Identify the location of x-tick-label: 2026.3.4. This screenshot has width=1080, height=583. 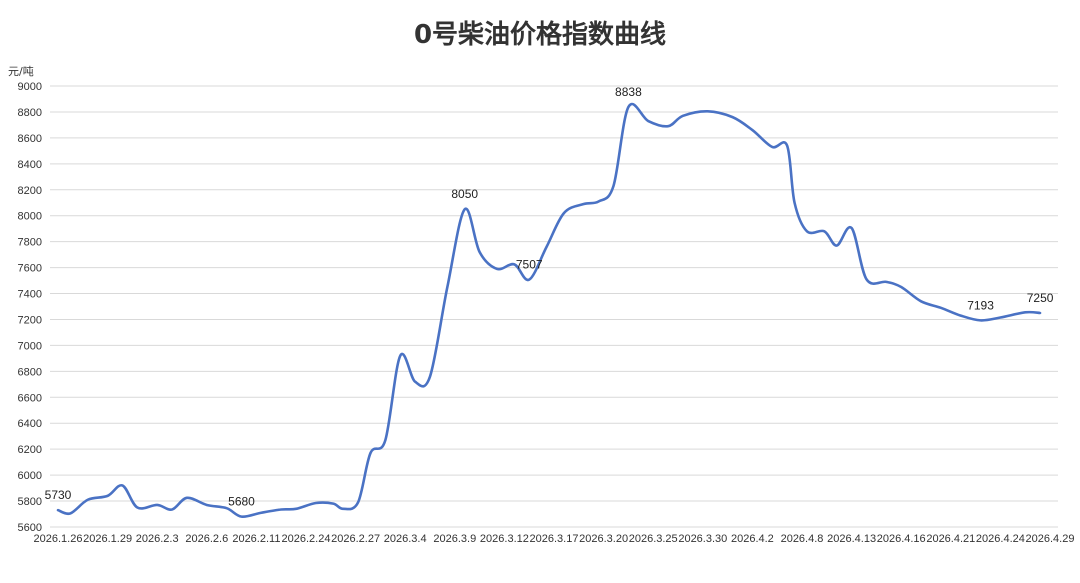
(405, 539).